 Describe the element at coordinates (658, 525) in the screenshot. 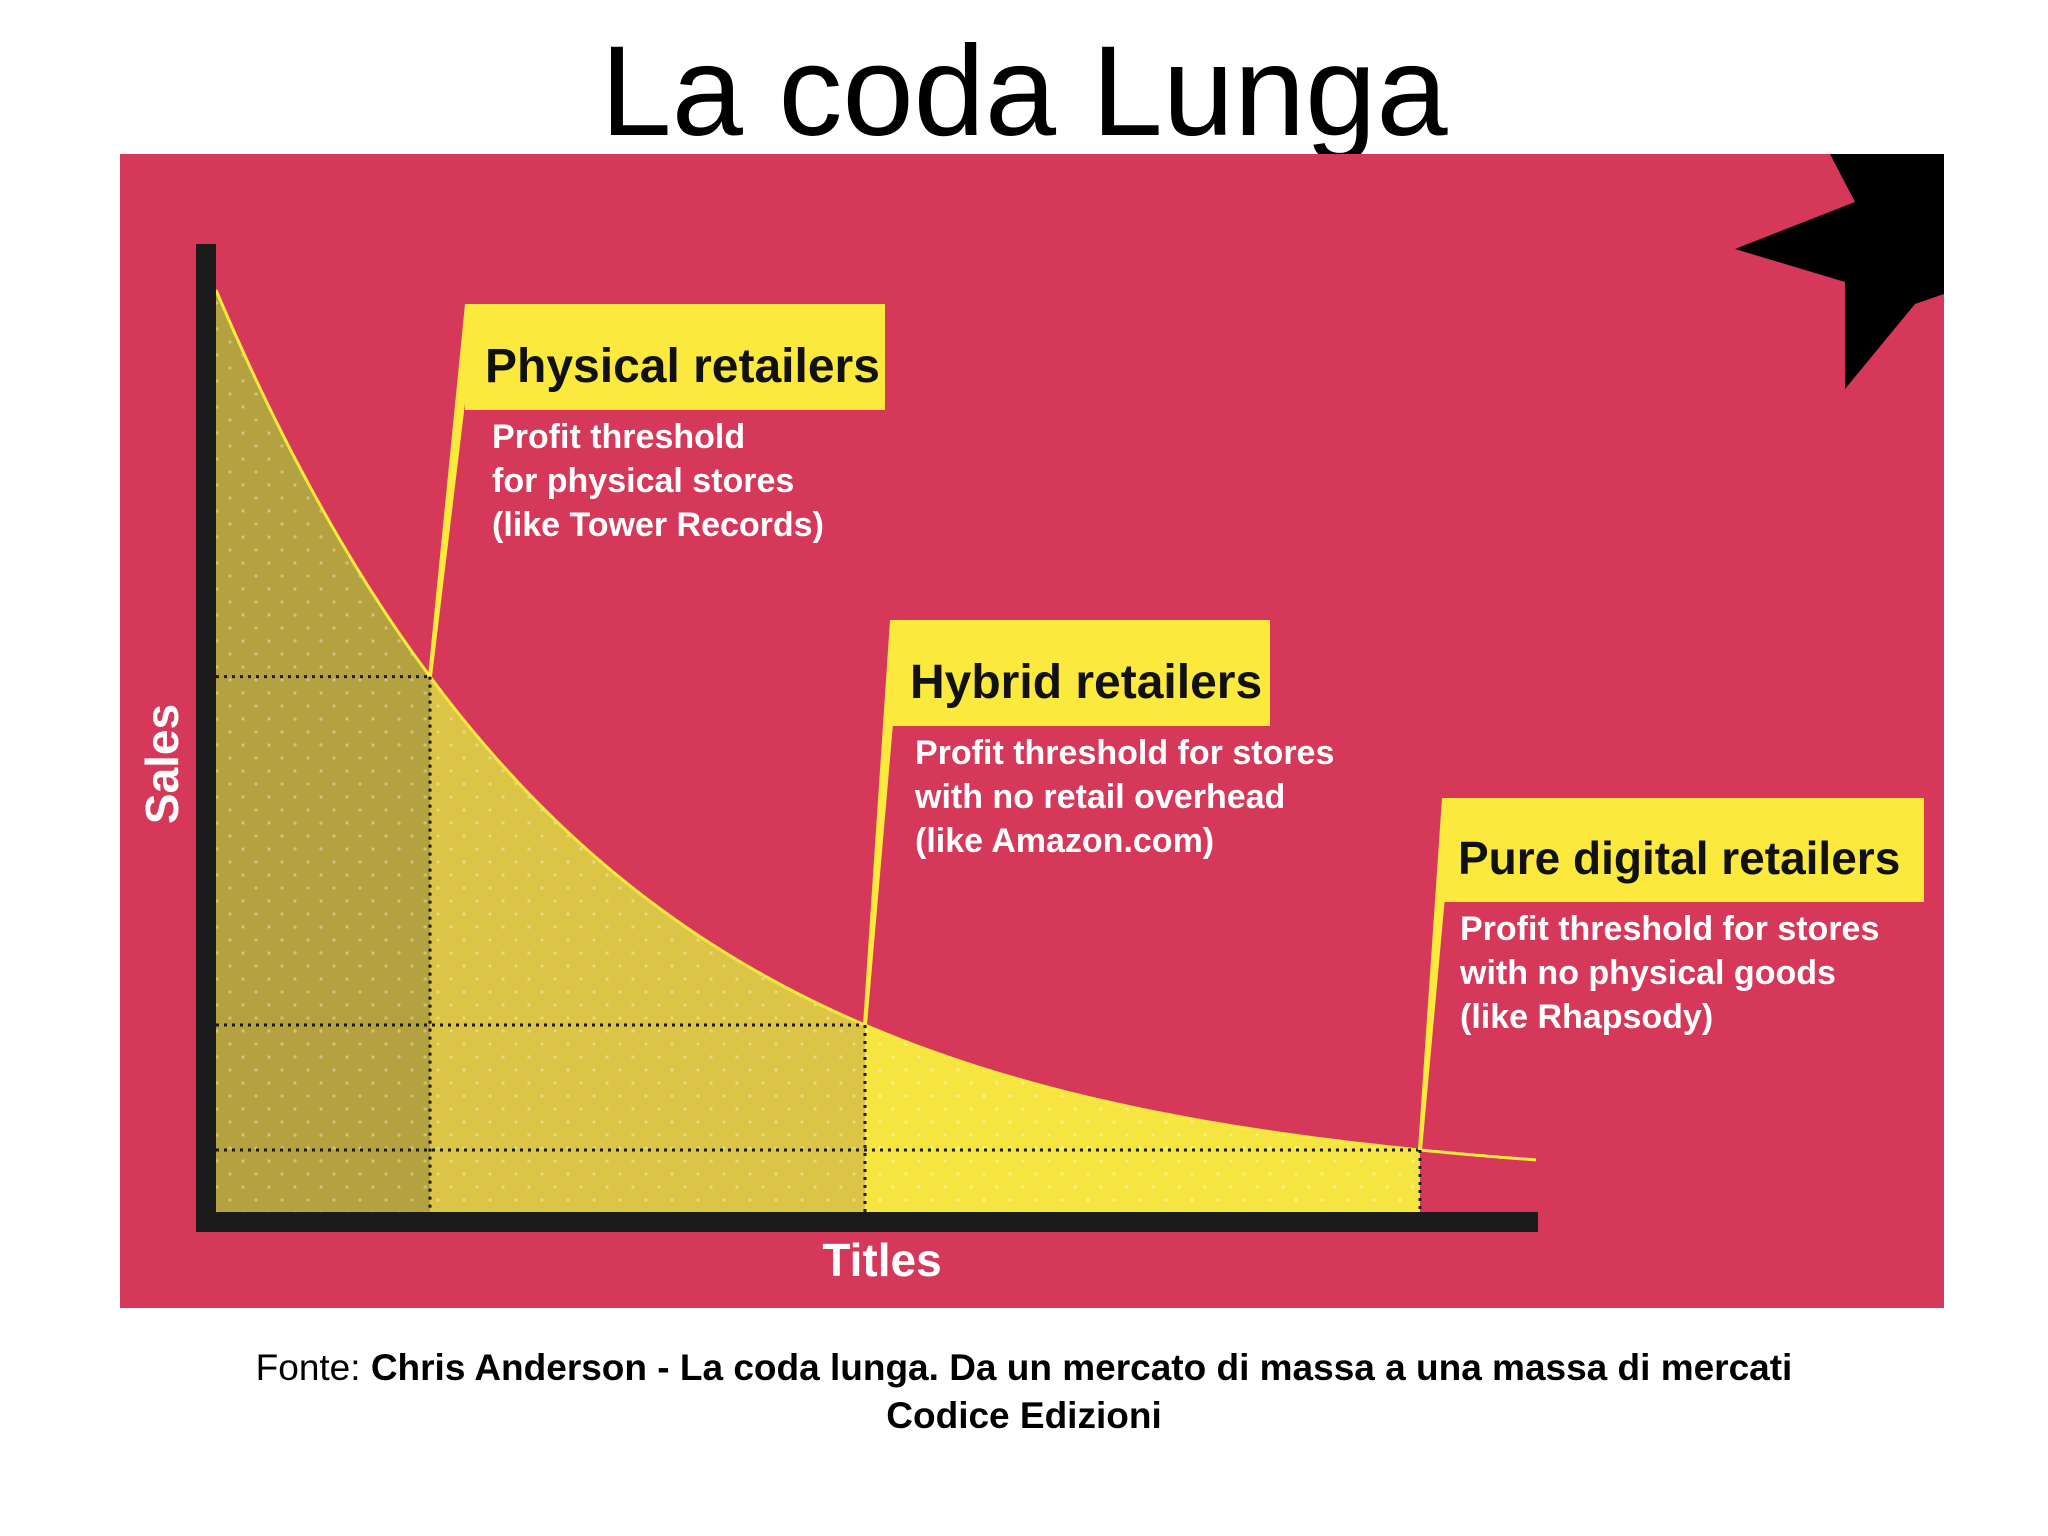

I see `callout-desc-physical-3: (like Tower Records)` at that location.